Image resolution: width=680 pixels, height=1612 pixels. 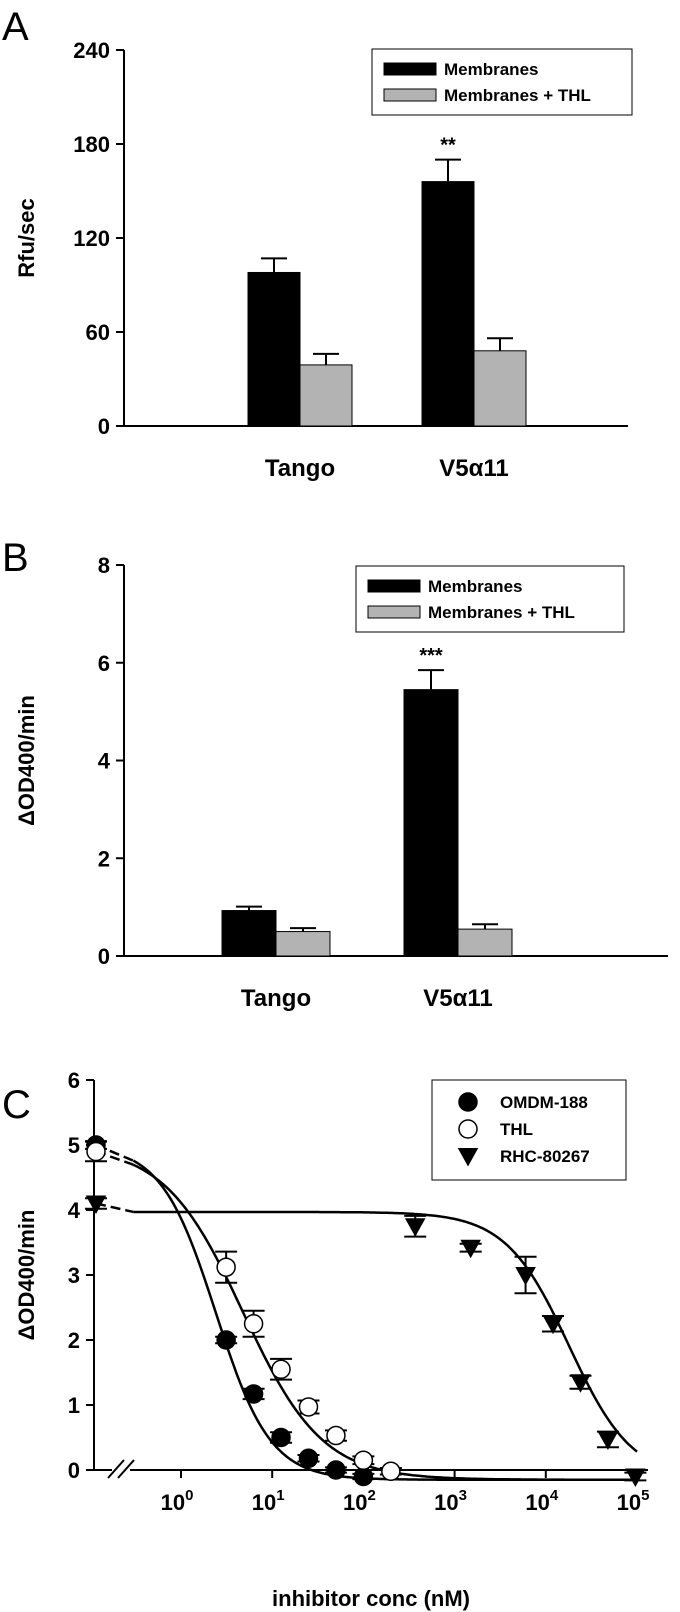 I want to click on y-tick-label: 1, so click(x=74, y=1405).